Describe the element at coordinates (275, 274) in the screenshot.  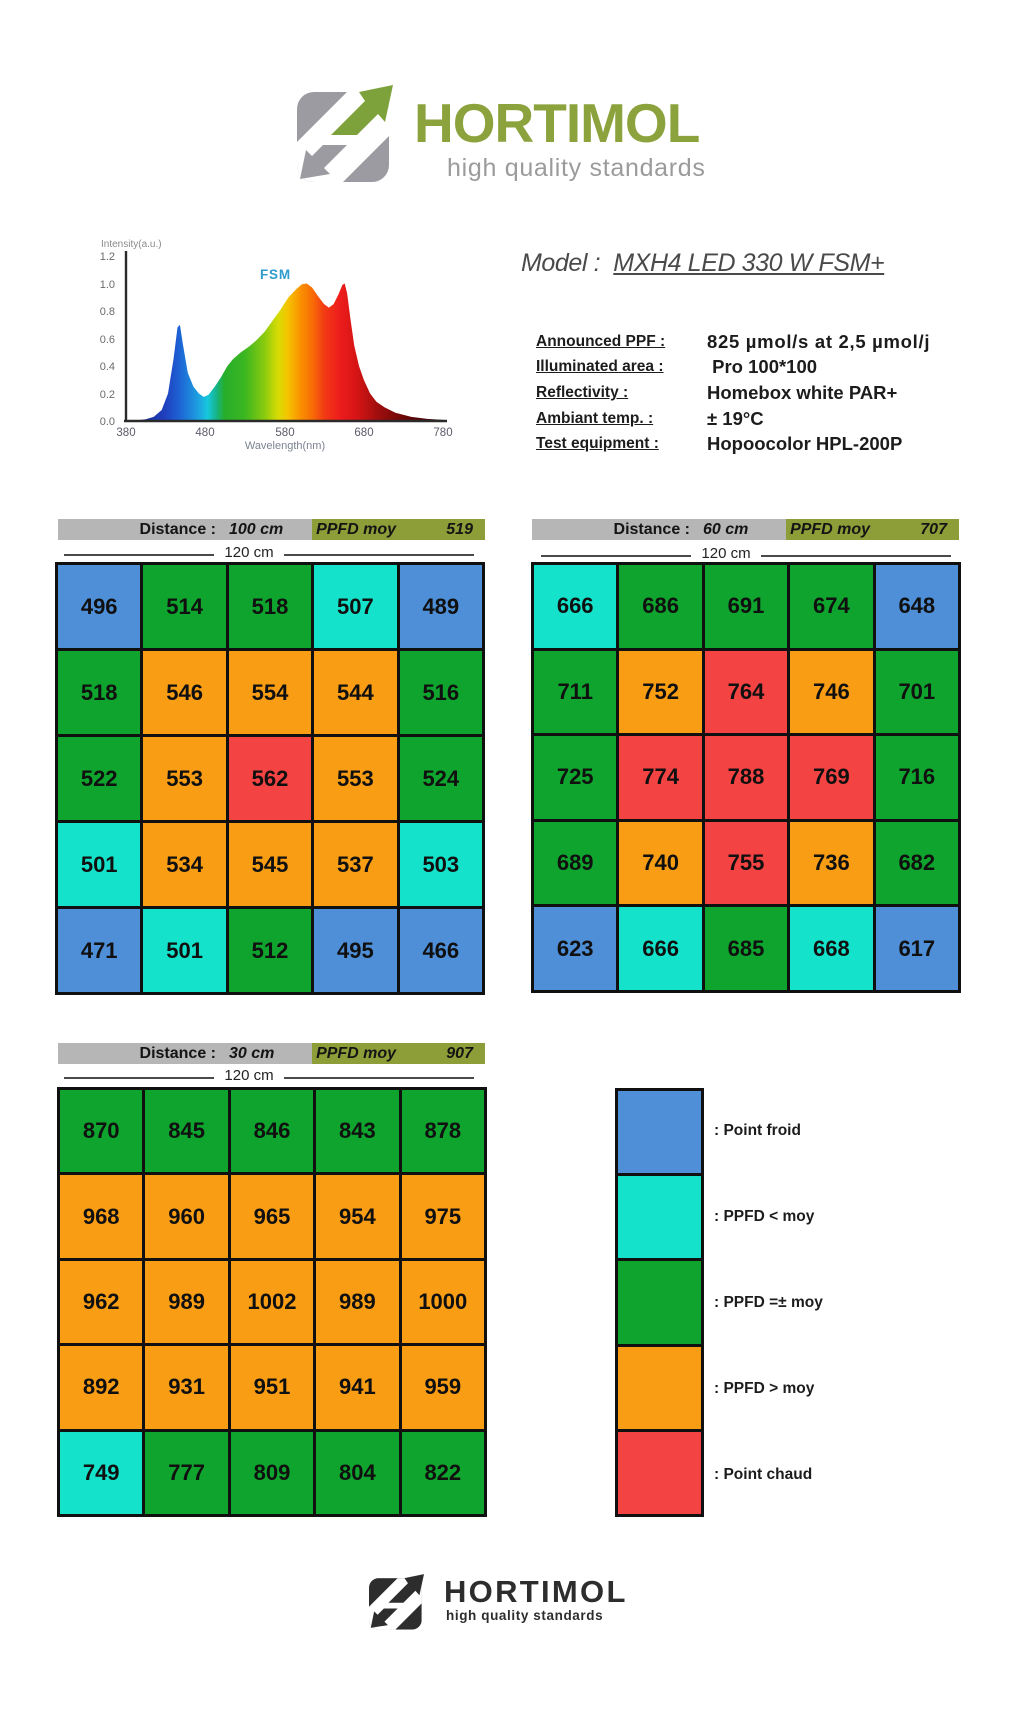
I see `svg-text: FSM` at that location.